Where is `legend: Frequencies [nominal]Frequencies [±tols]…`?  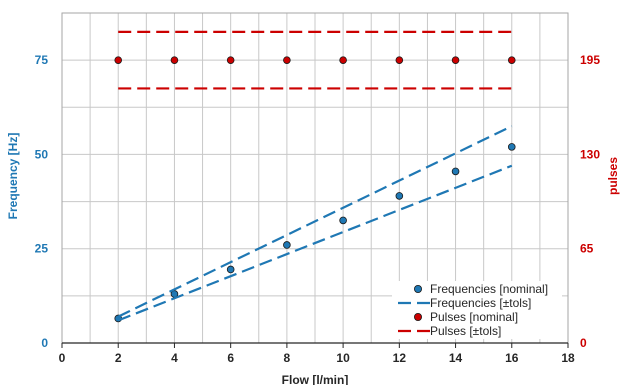
legend: Frequencies [nominal]Frequencies [±tols]… is located at coordinates (477, 310).